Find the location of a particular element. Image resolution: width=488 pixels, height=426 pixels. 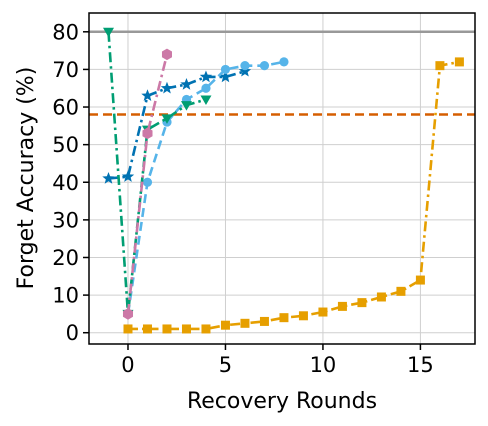

y-tick-label: 30 is located at coordinates (65, 220).